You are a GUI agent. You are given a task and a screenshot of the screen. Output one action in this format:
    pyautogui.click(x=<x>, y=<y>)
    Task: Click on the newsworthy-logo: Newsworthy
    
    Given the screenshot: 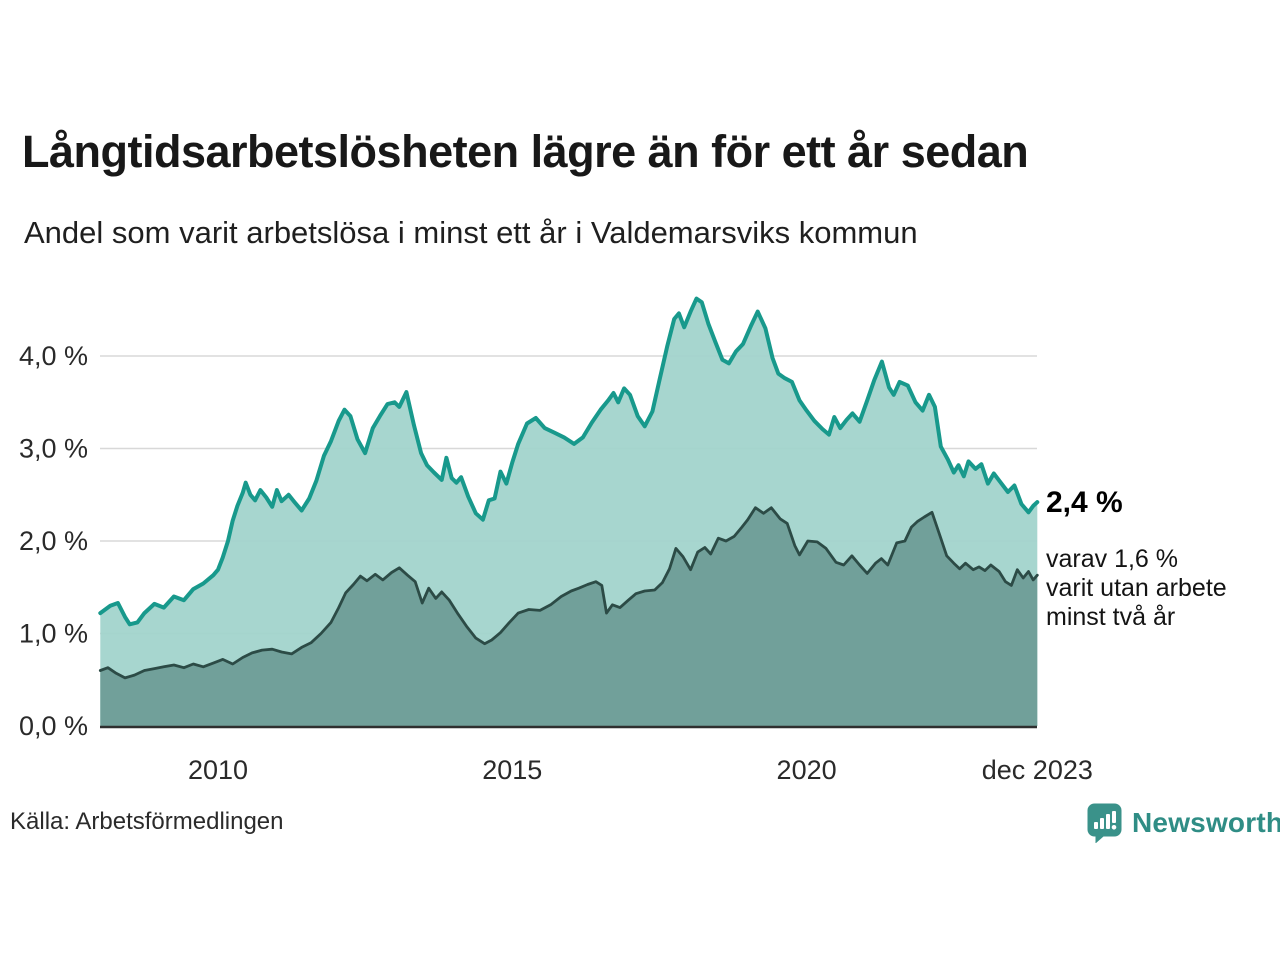 What is the action you would take?
    pyautogui.click(x=1183, y=822)
    